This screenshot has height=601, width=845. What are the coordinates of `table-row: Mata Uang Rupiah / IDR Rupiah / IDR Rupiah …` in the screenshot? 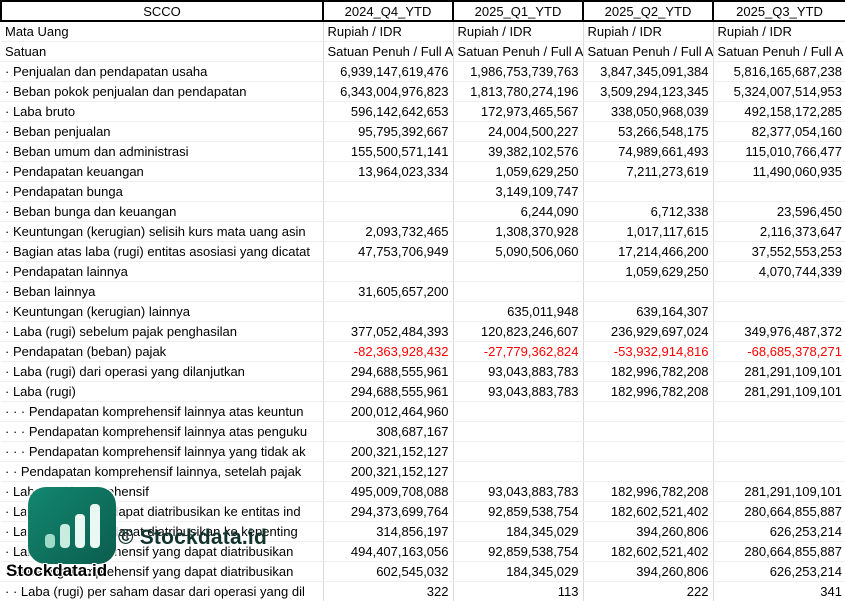 It's located at (423, 31).